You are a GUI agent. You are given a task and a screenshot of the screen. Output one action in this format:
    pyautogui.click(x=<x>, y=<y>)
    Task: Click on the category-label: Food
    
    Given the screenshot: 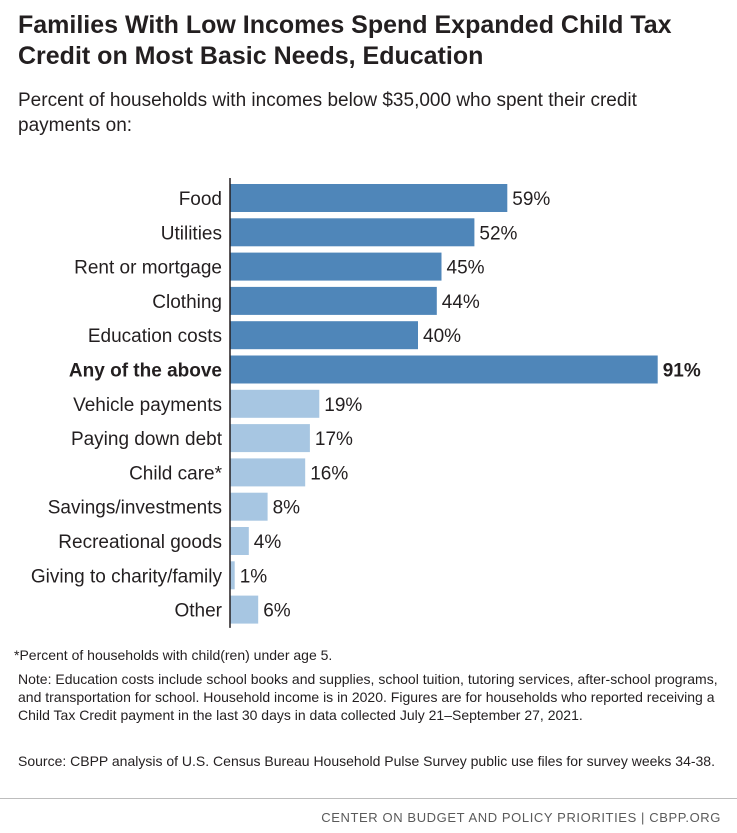 What is the action you would take?
    pyautogui.click(x=200, y=199)
    